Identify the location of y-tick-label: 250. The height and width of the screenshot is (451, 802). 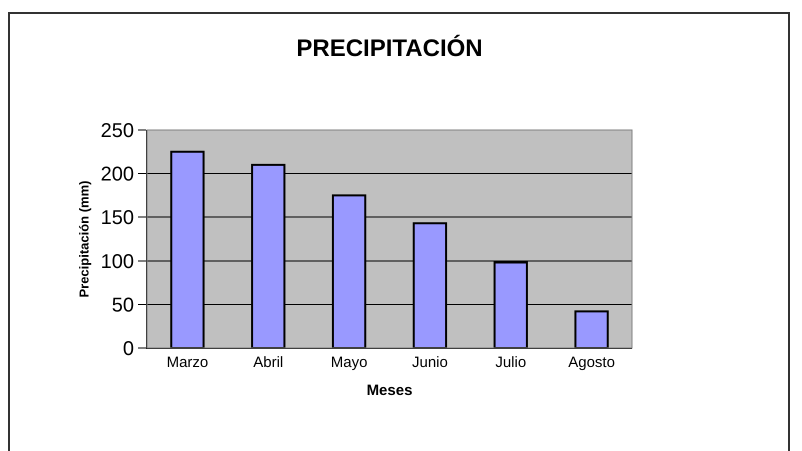
(117, 131).